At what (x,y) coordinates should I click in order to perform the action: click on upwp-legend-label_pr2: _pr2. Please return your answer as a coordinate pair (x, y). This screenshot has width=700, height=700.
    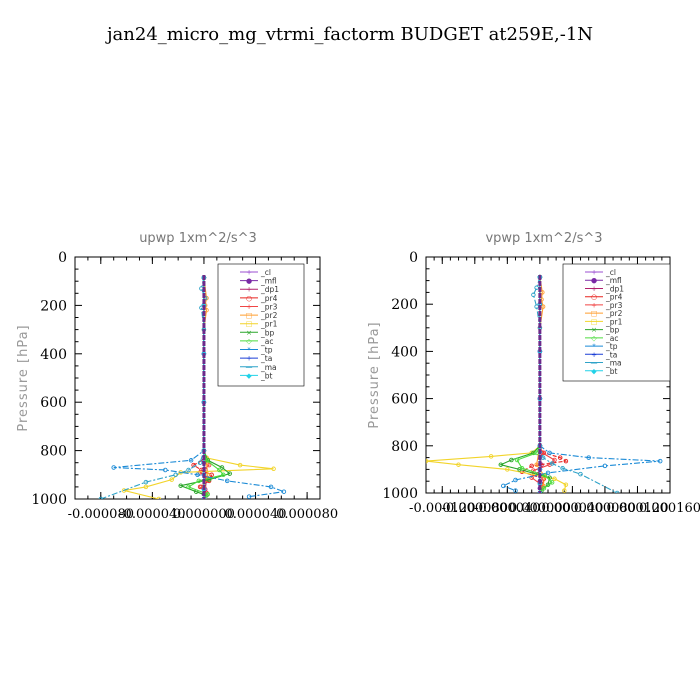
    Looking at the image, I should click on (269, 315).